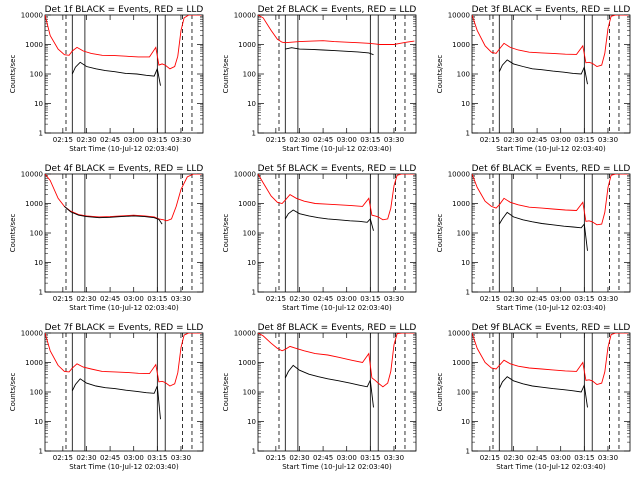 Image resolution: width=640 pixels, height=480 pixels. I want to click on panel-title: Det 1f BLACK = Events, RED = LLD, so click(124, 10).